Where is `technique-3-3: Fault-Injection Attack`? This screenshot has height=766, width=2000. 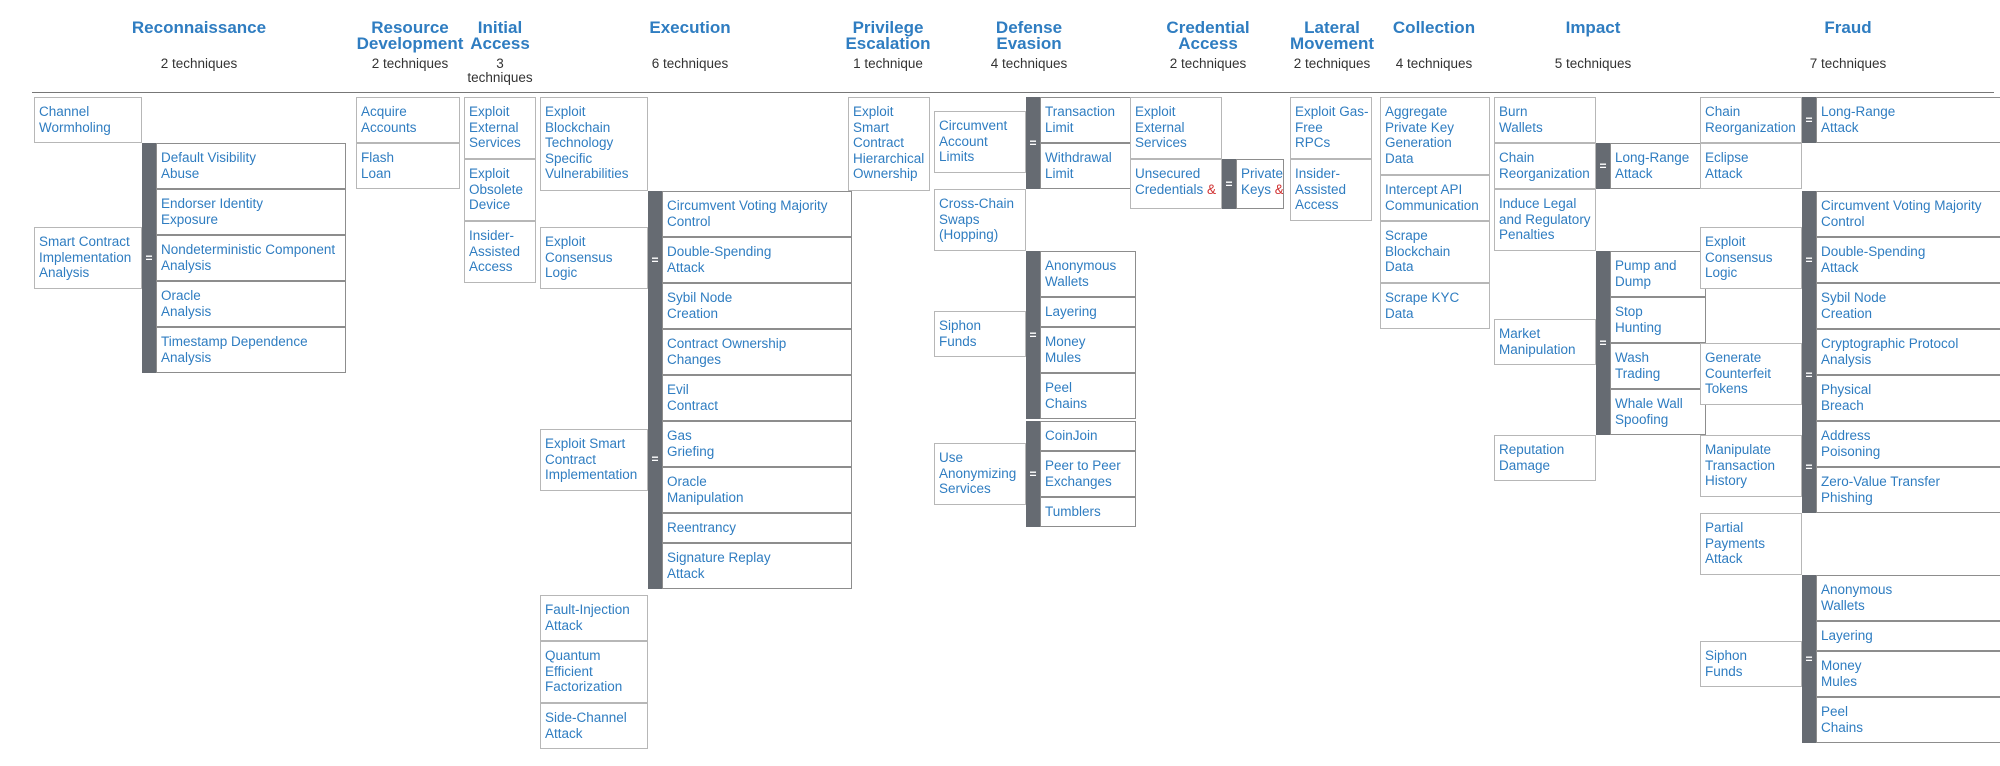
technique-3-3: Fault-Injection Attack is located at coordinates (594, 618).